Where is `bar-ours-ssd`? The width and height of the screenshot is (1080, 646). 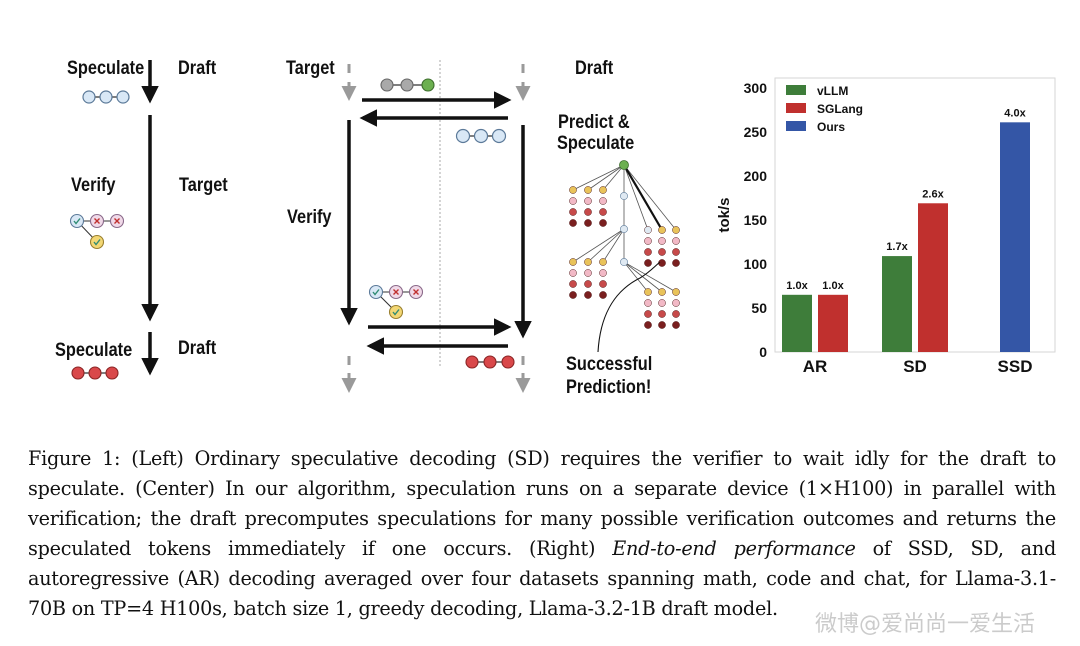
bar-ours-ssd is located at coordinates (1015, 237).